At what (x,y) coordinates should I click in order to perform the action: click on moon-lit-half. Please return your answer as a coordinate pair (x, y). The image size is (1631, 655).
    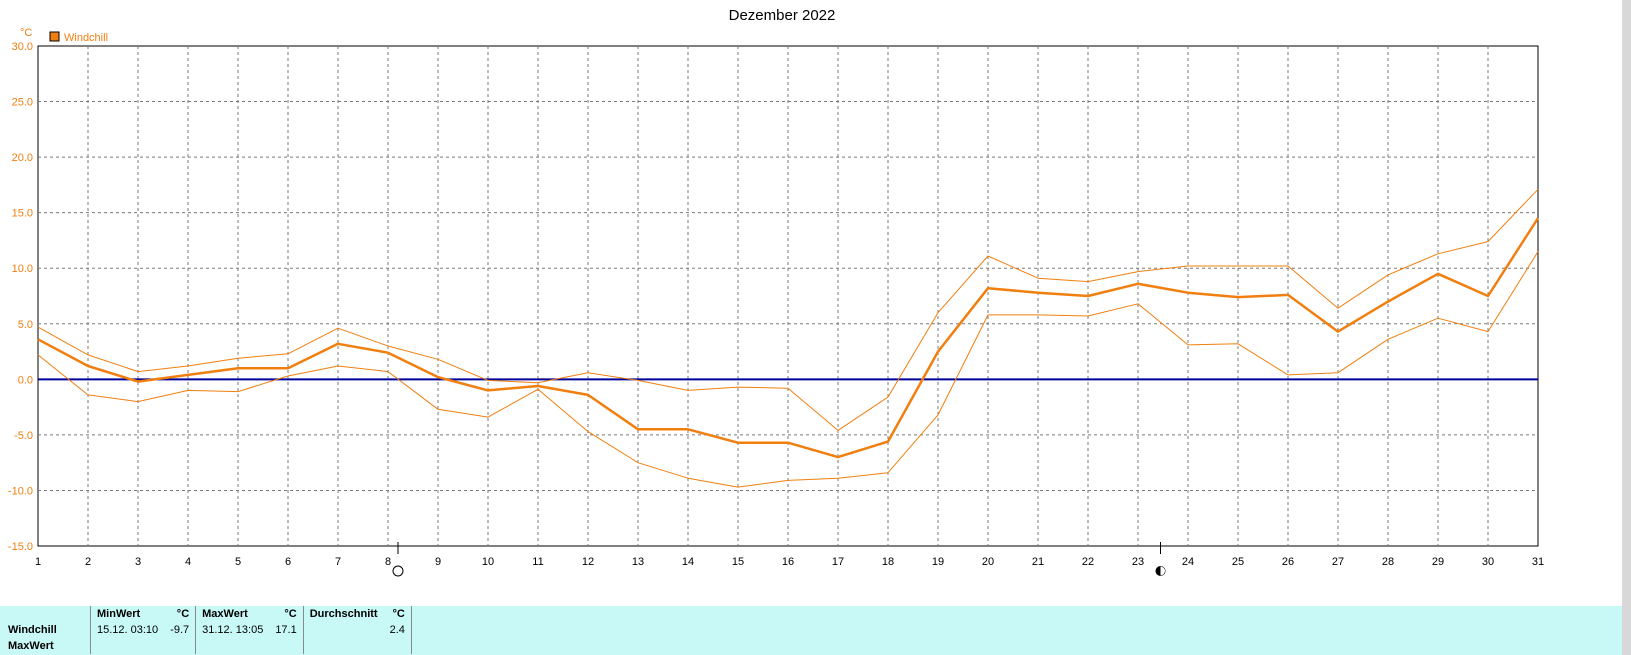
    Looking at the image, I should click on (1162, 571).